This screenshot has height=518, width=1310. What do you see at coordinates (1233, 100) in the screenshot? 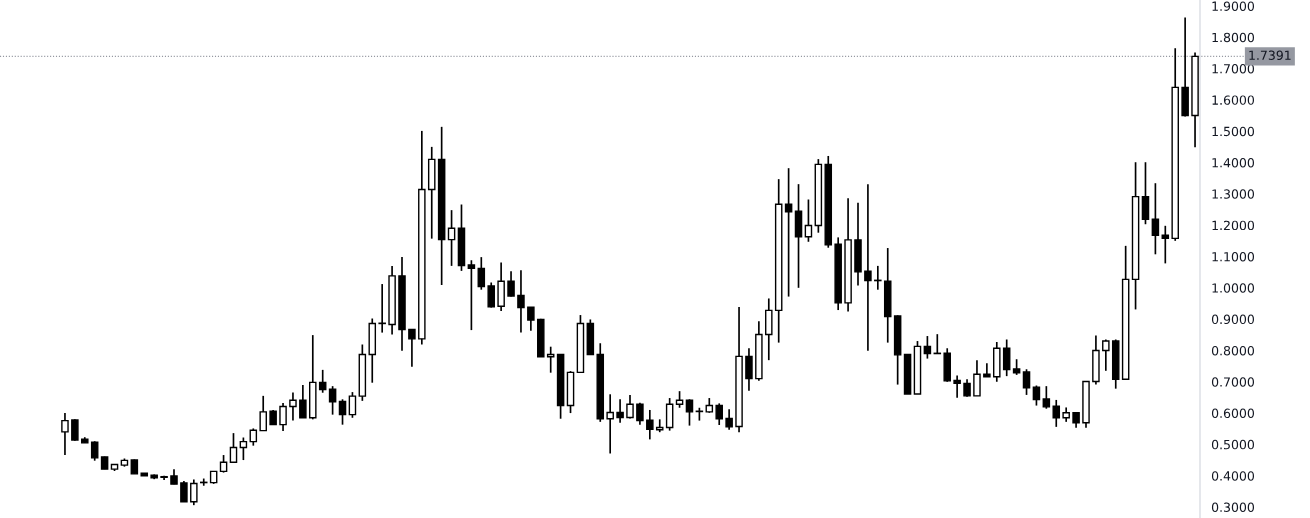
I see `y-tick-label: 1.6000` at bounding box center [1233, 100].